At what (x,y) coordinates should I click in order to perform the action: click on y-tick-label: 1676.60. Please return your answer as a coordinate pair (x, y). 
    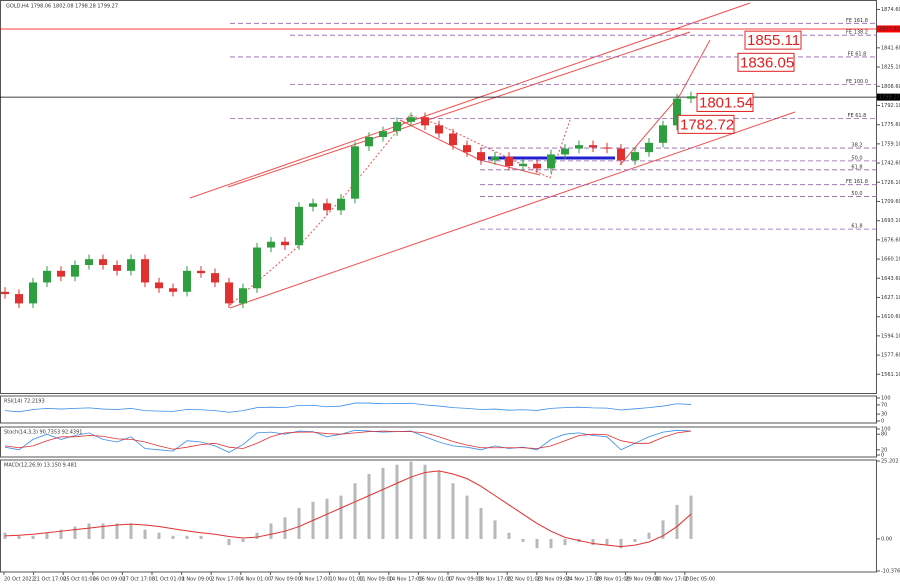
    Looking at the image, I should click on (890, 240).